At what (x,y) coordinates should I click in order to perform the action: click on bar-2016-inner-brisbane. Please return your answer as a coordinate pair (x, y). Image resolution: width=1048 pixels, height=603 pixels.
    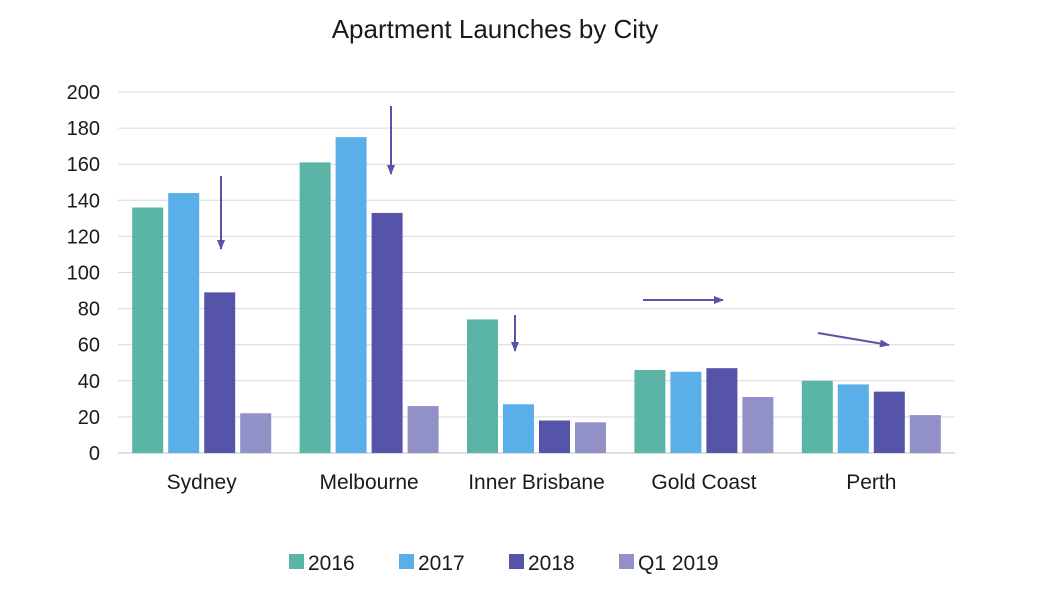
    Looking at the image, I should click on (482, 386).